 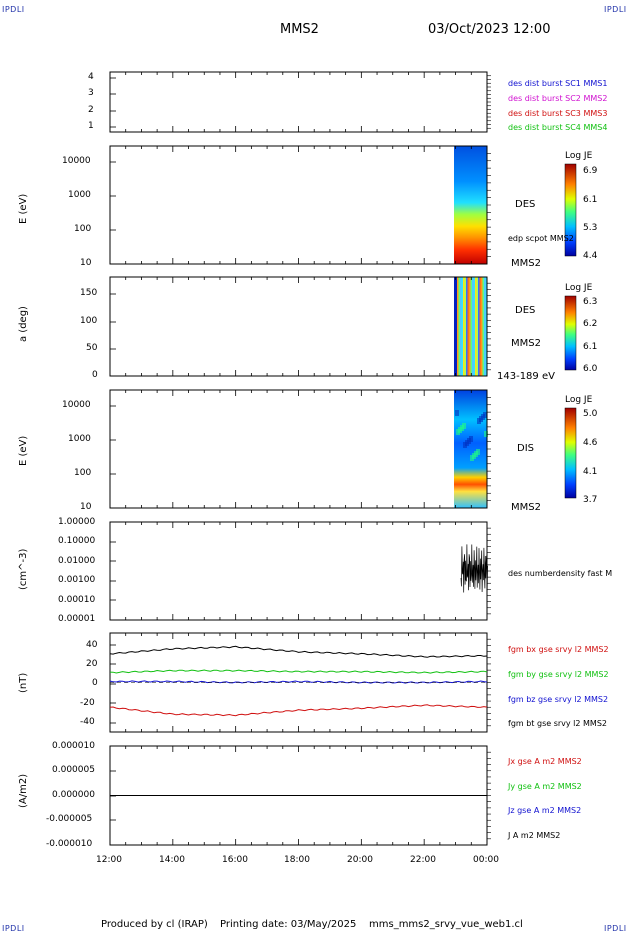 What do you see at coordinates (79, 439) in the screenshot?
I see `dis-energy-tick-1000: 1000` at bounding box center [79, 439].